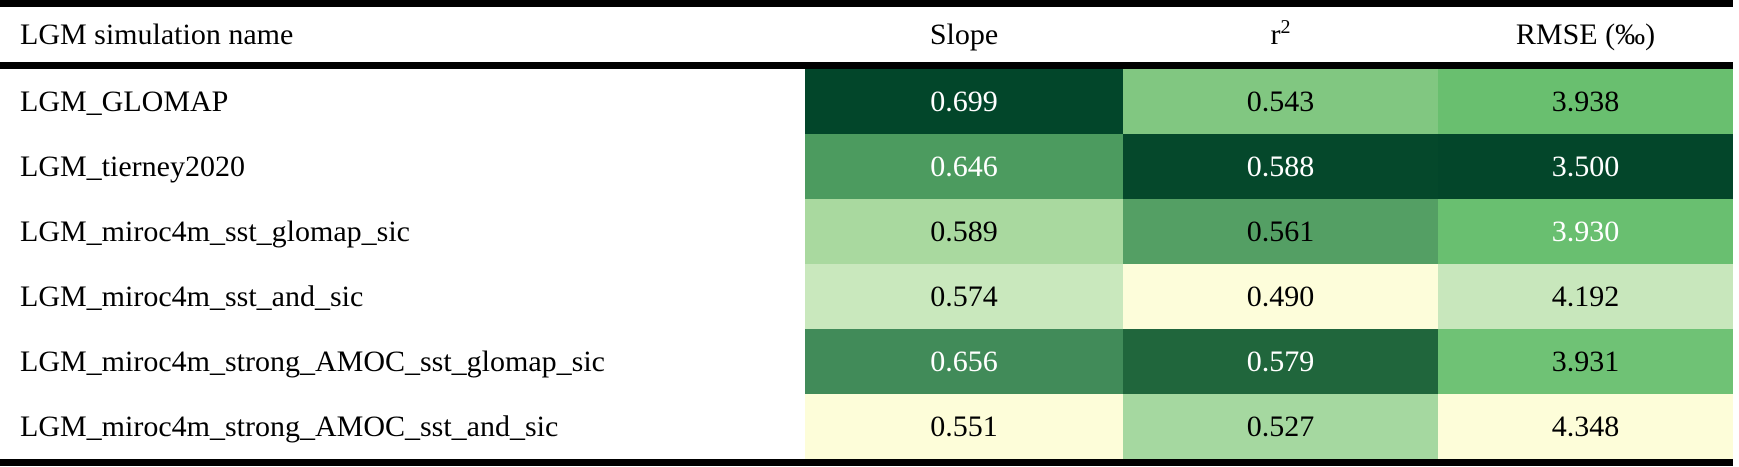  What do you see at coordinates (1585, 34) in the screenshot?
I see `column-header-rmse: RMSE (‰)` at bounding box center [1585, 34].